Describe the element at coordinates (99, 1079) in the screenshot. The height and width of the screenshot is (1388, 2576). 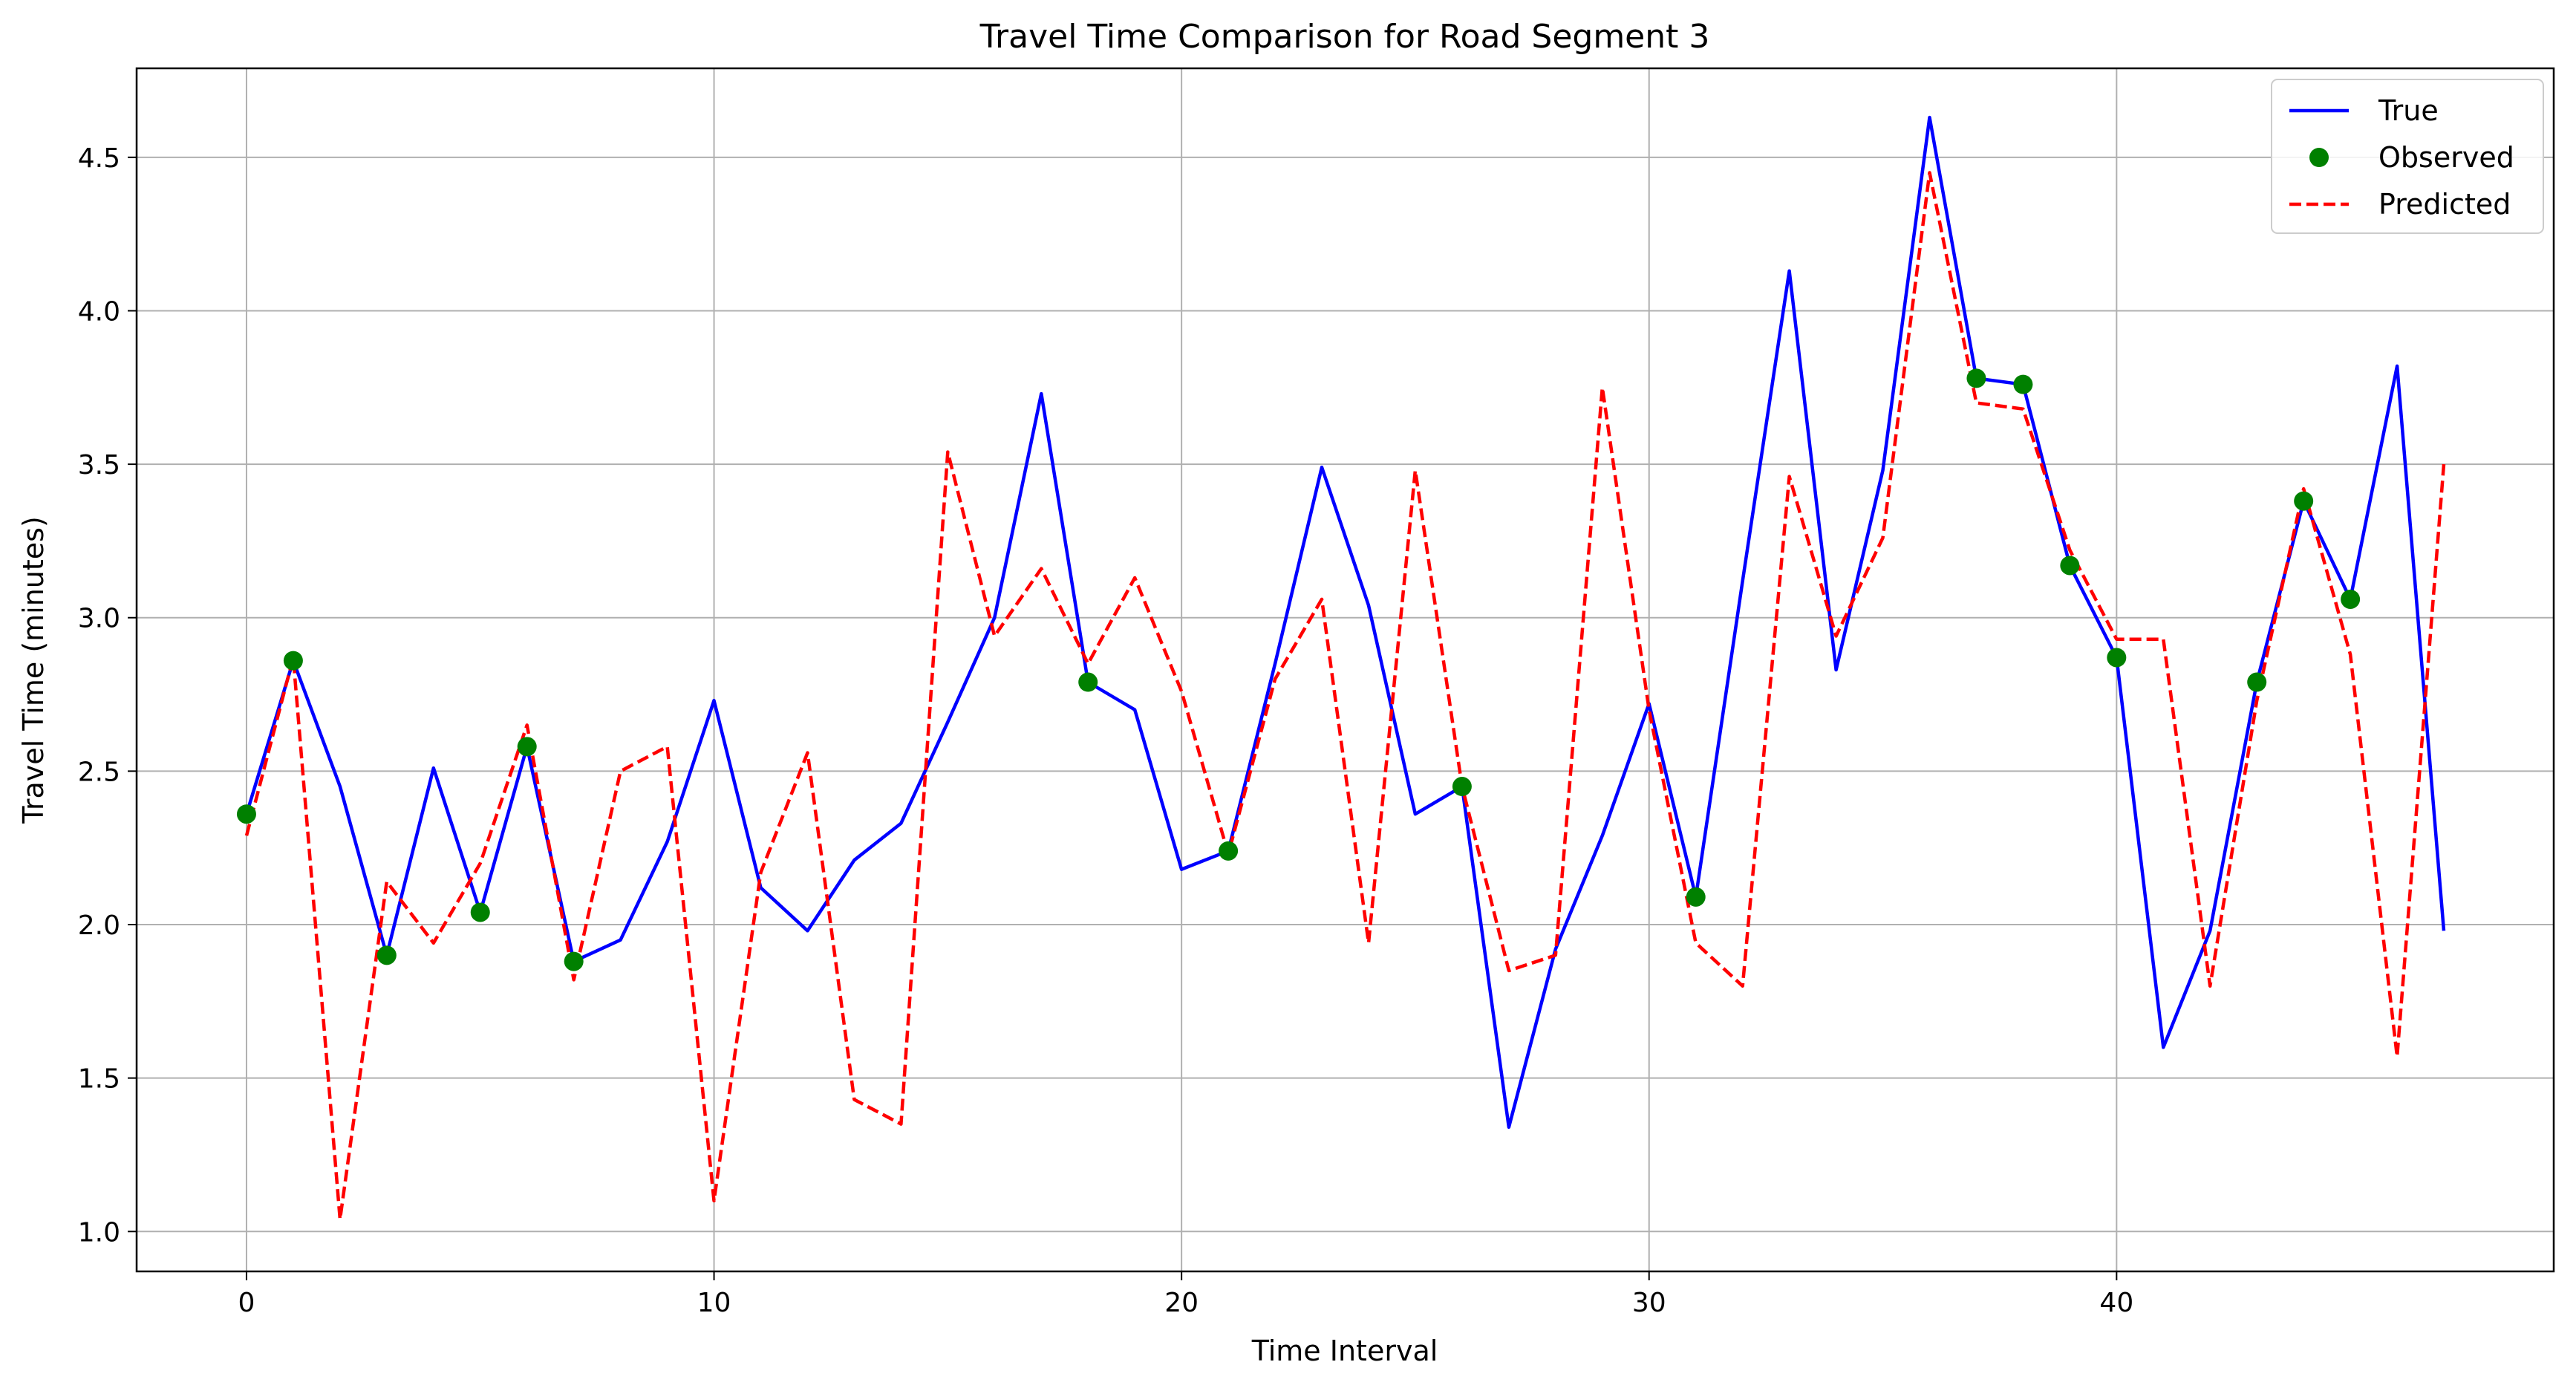
I see `y-tick-label: 1.5` at that location.